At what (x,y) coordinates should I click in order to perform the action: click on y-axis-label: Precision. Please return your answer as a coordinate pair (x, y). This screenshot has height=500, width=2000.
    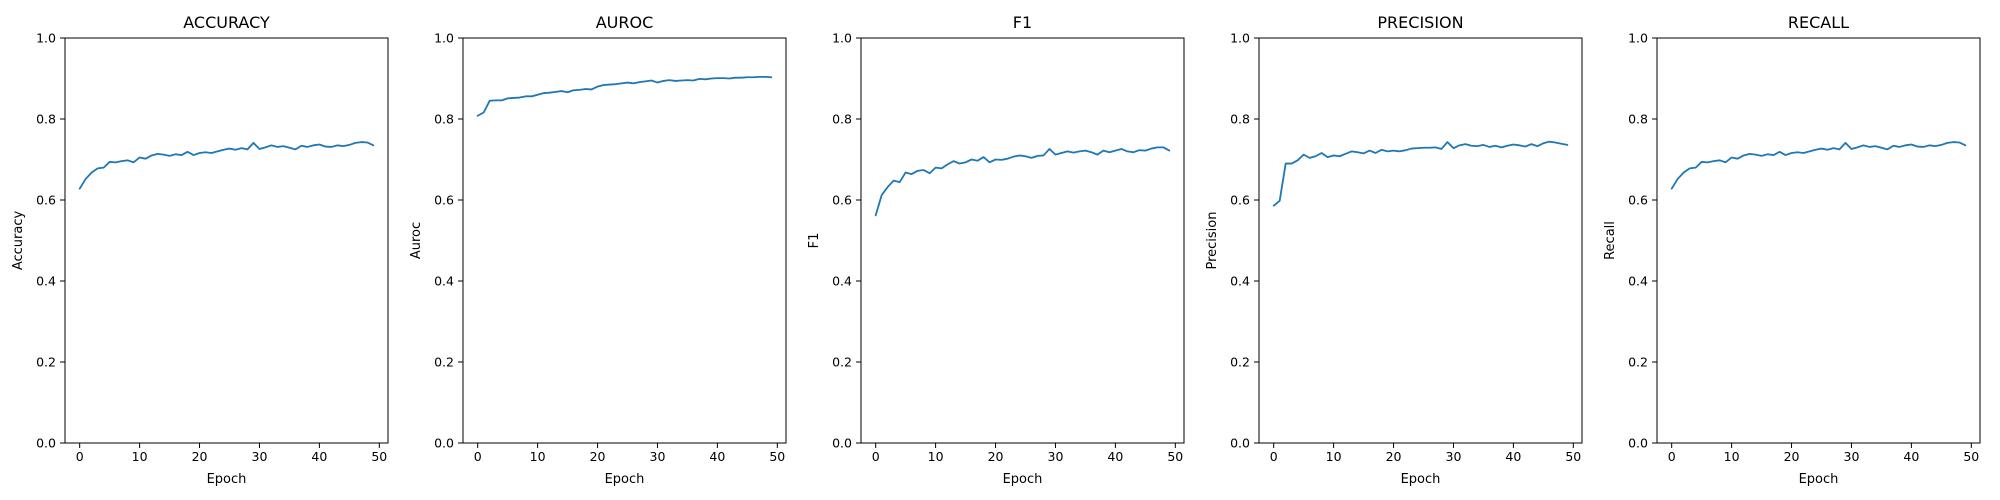
    Looking at the image, I should click on (1212, 240).